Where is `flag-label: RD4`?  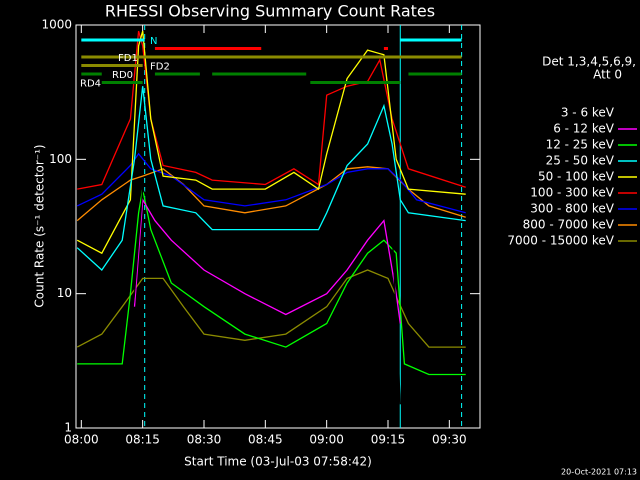
flag-label: RD4 is located at coordinates (90, 84).